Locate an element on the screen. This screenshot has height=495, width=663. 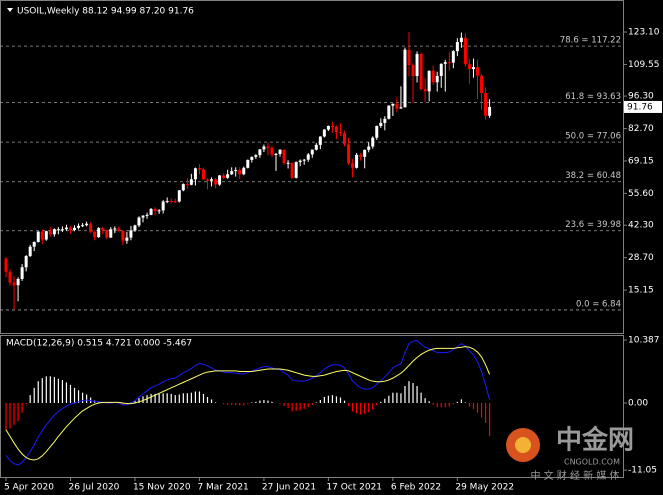
watermark: 中金网 CNGOLD.COM 中 文 财 经 新 媒 体 is located at coordinates (570, 453).